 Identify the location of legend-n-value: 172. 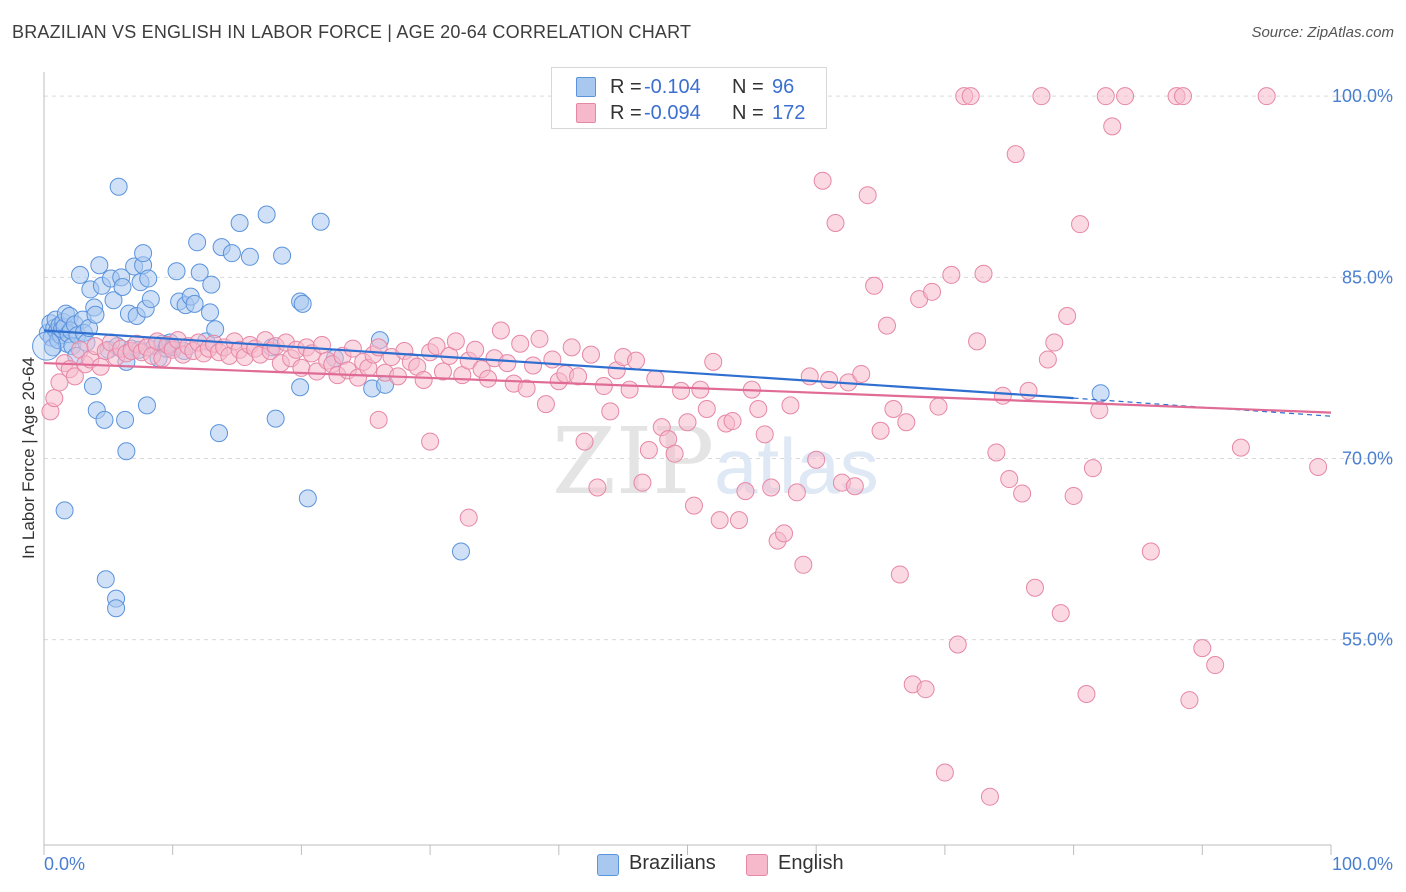
(789, 113).